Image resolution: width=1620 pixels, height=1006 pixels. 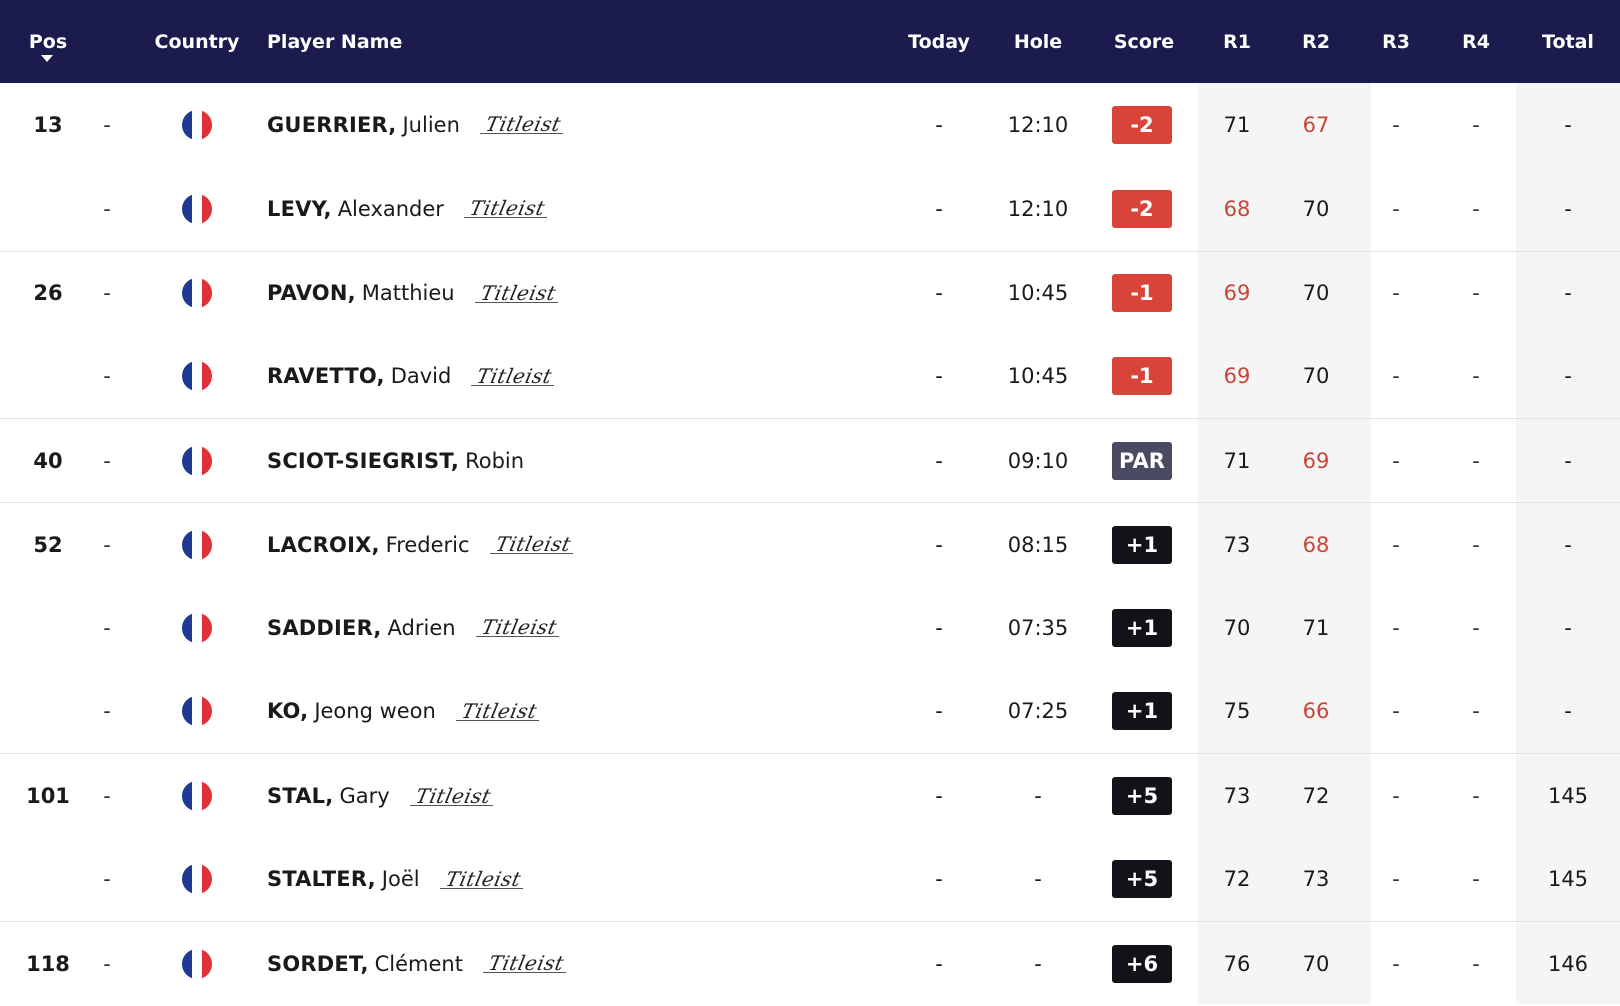 I want to click on table-row: - STALTER, Joël Titleist - - +5 72 73 - - 145, so click(x=810, y=879).